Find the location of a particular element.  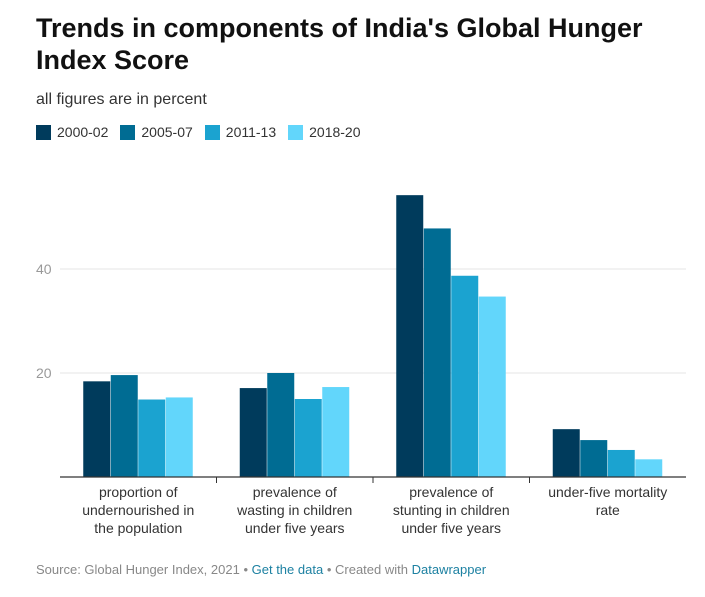

bar-2018-20-cat4 is located at coordinates (649, 468).